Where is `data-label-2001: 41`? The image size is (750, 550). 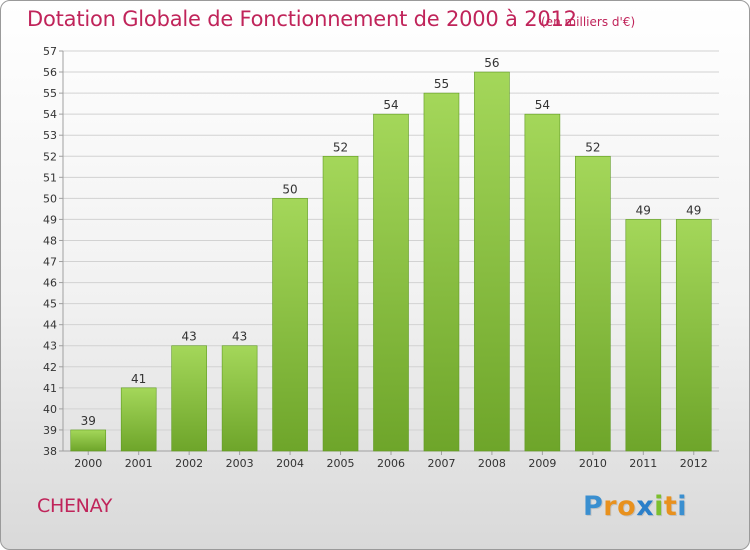 data-label-2001: 41 is located at coordinates (138, 379).